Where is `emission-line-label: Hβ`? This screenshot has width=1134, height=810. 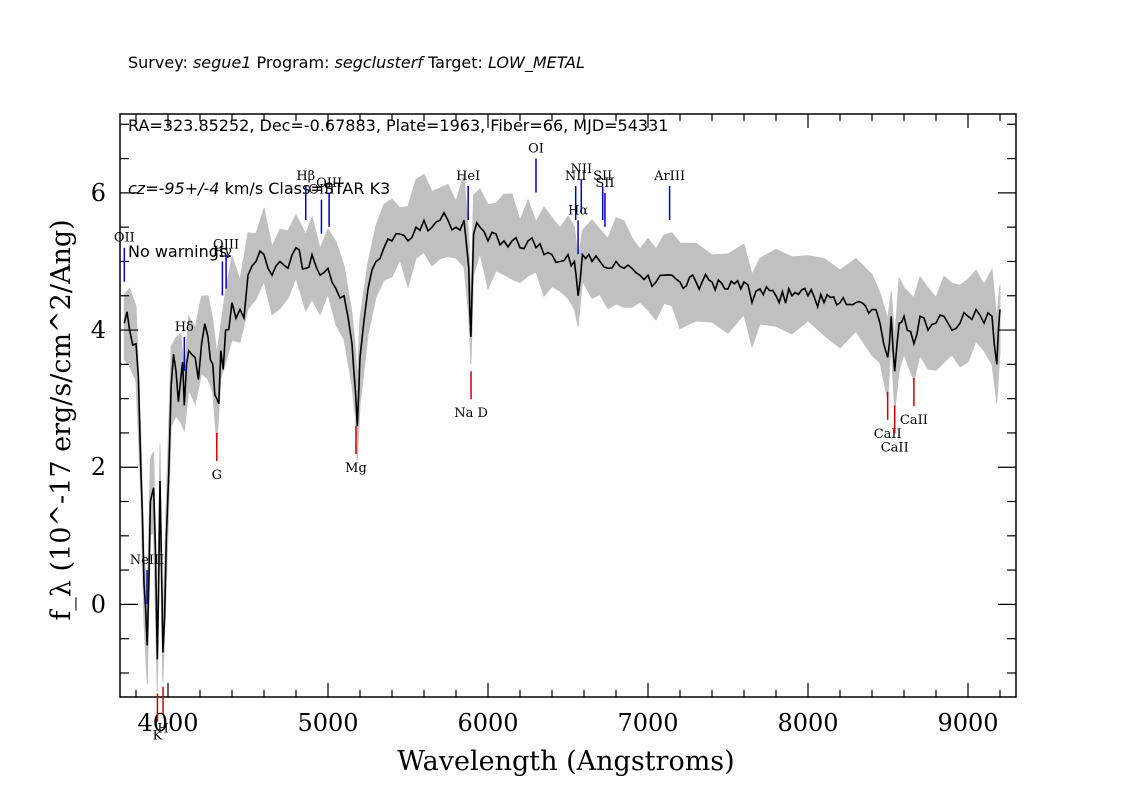
emission-line-label: Hβ is located at coordinates (305, 176).